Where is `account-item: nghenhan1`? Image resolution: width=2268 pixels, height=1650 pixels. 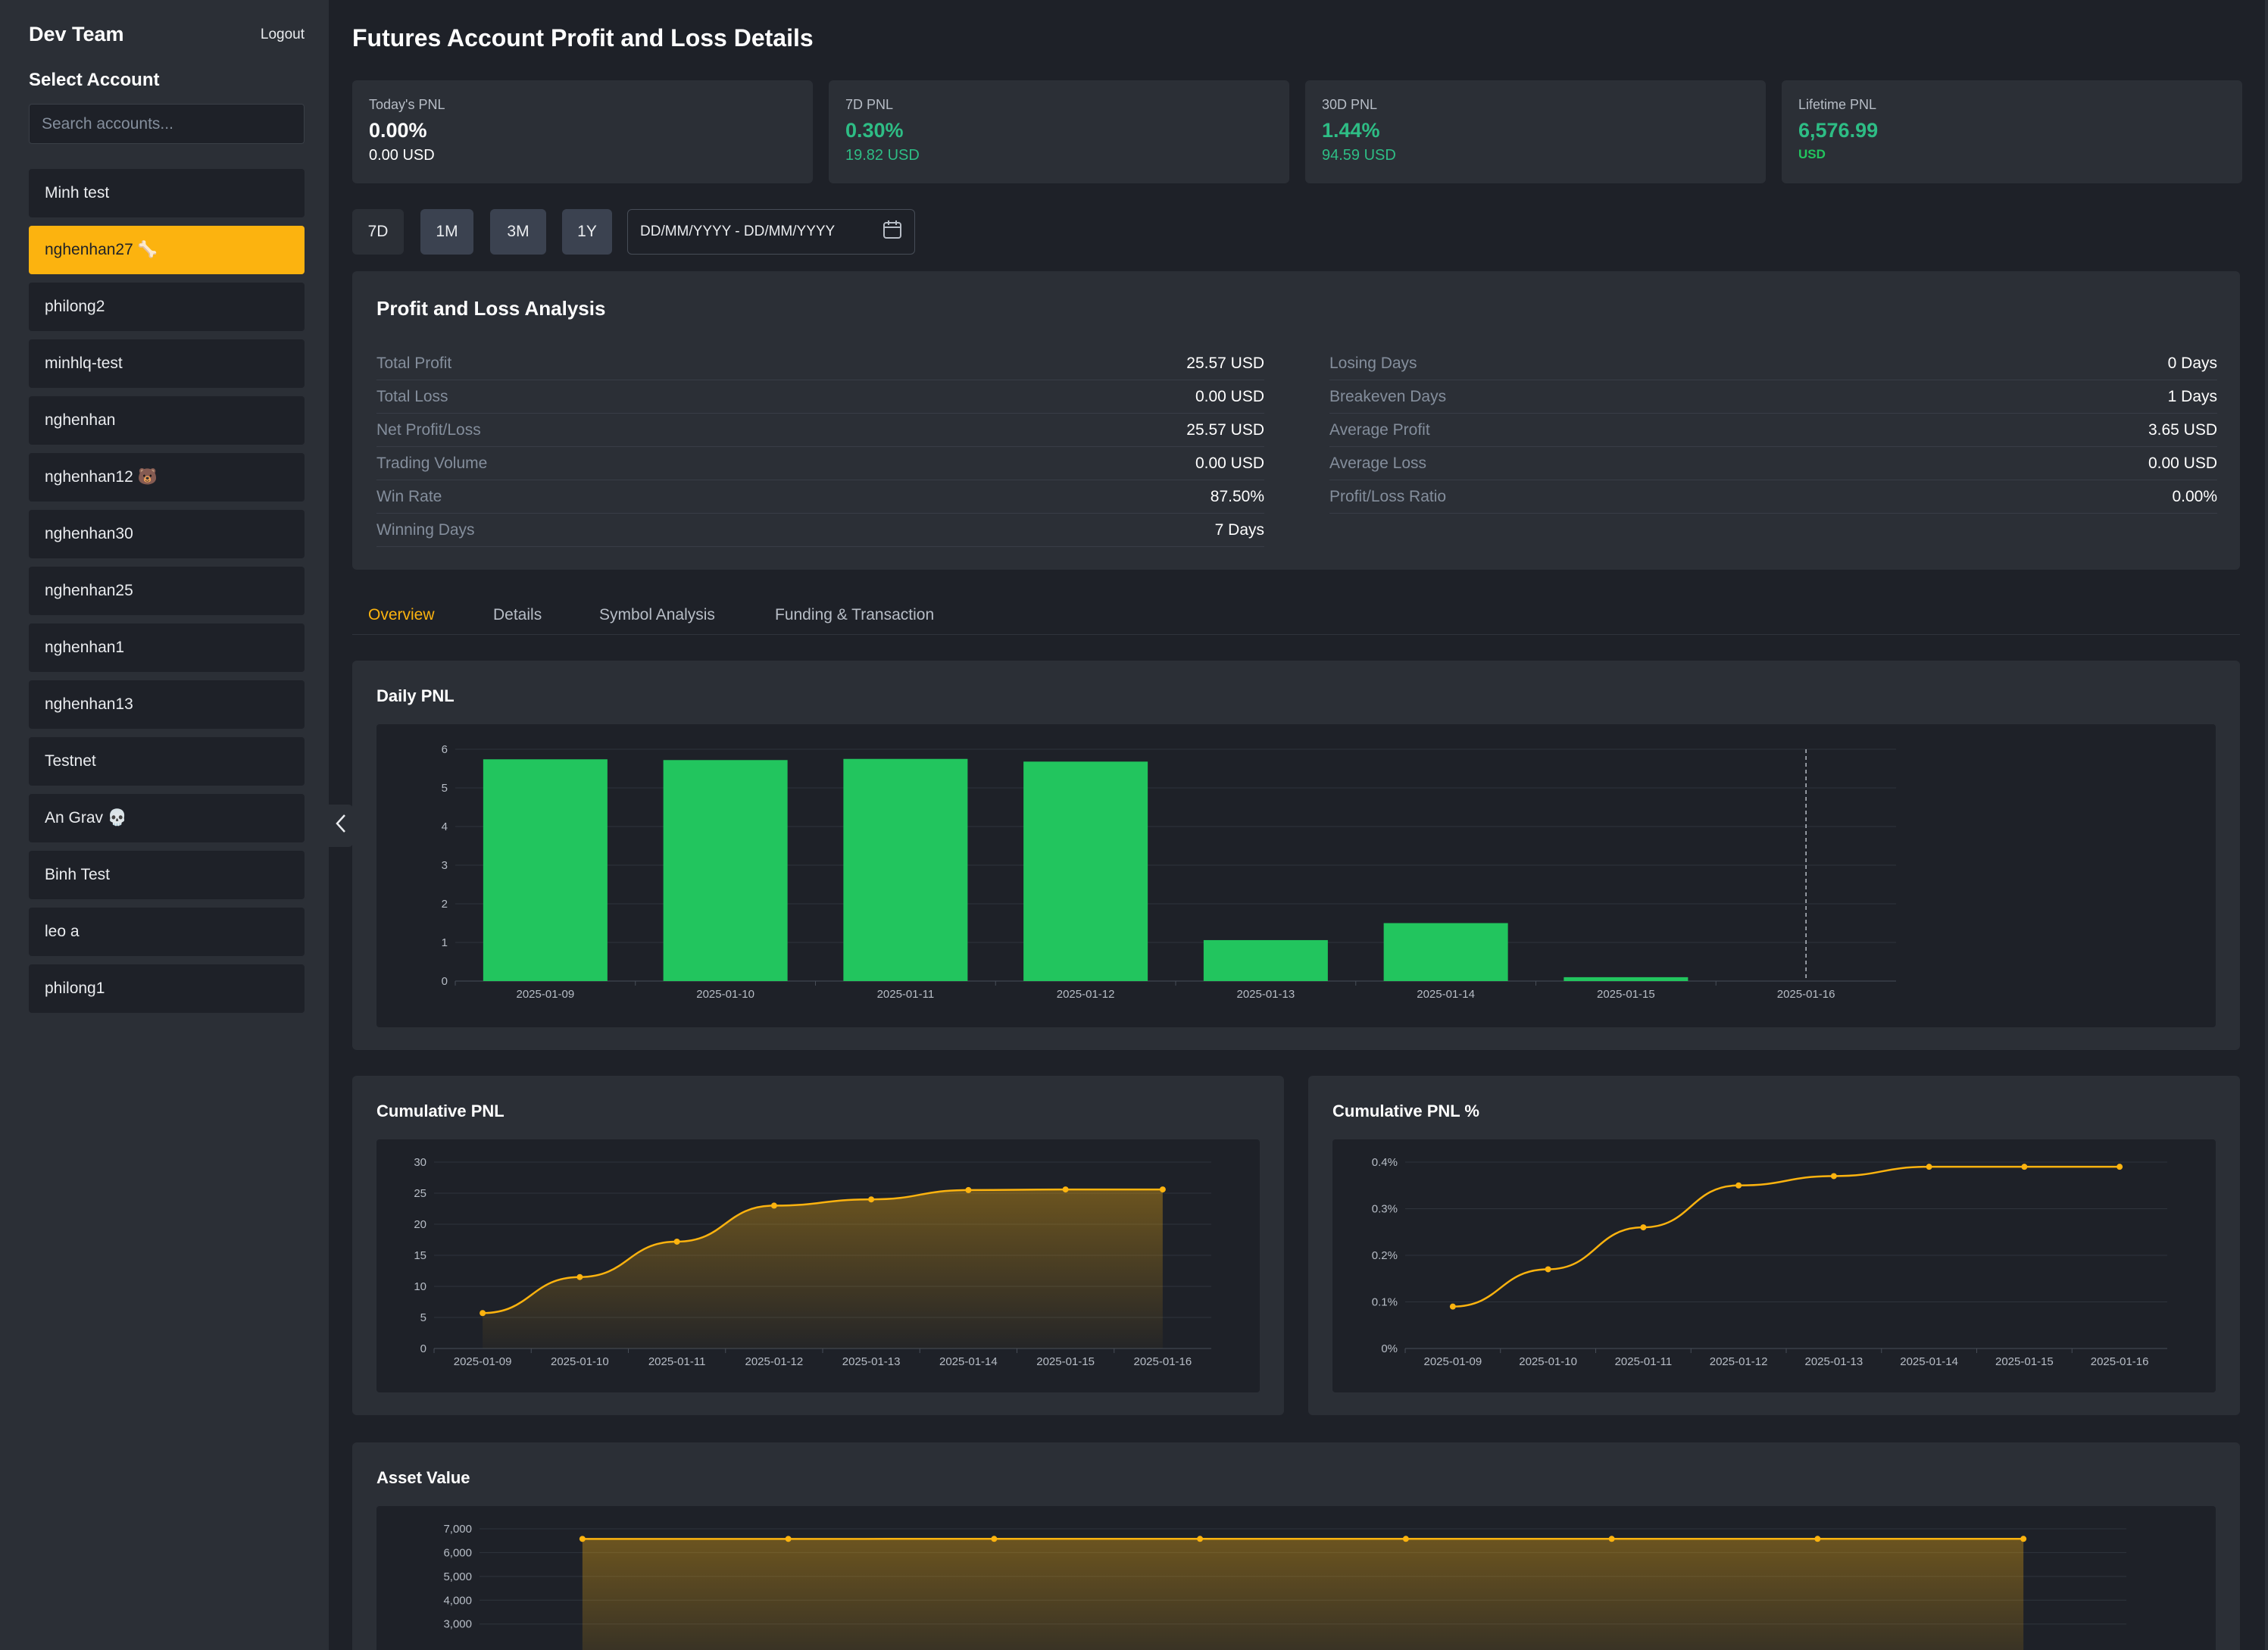
account-item: nghenhan1 is located at coordinates (167, 647).